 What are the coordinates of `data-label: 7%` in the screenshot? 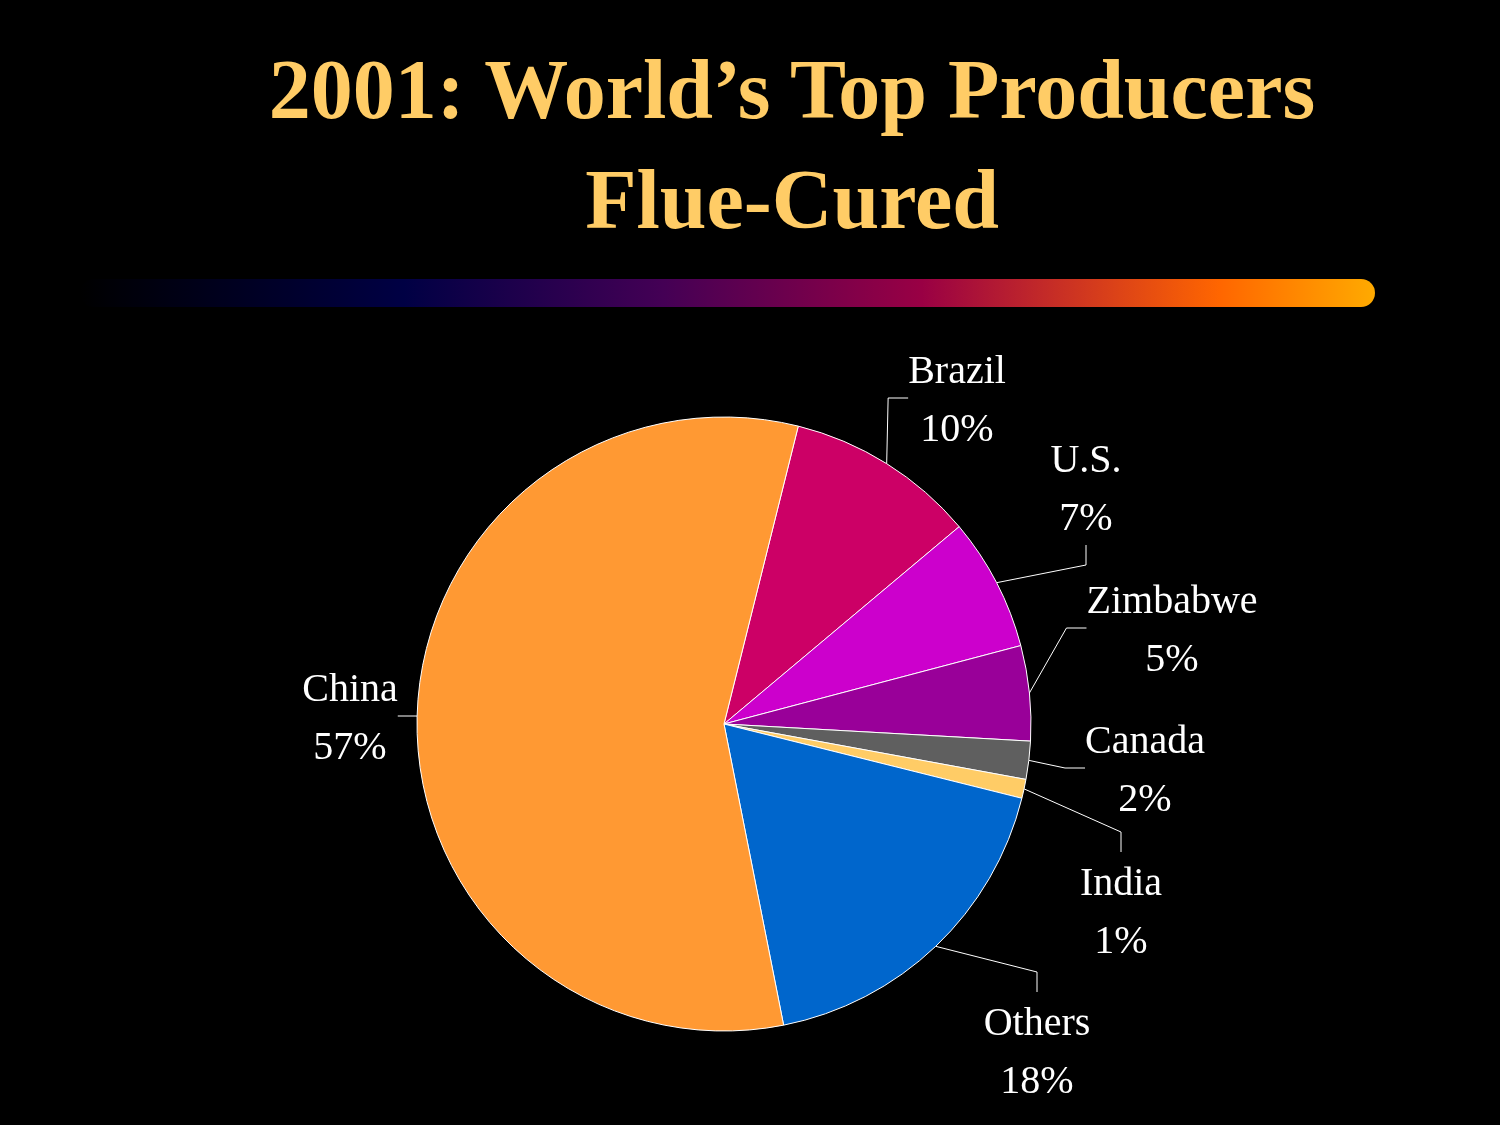 It's located at (1086, 516).